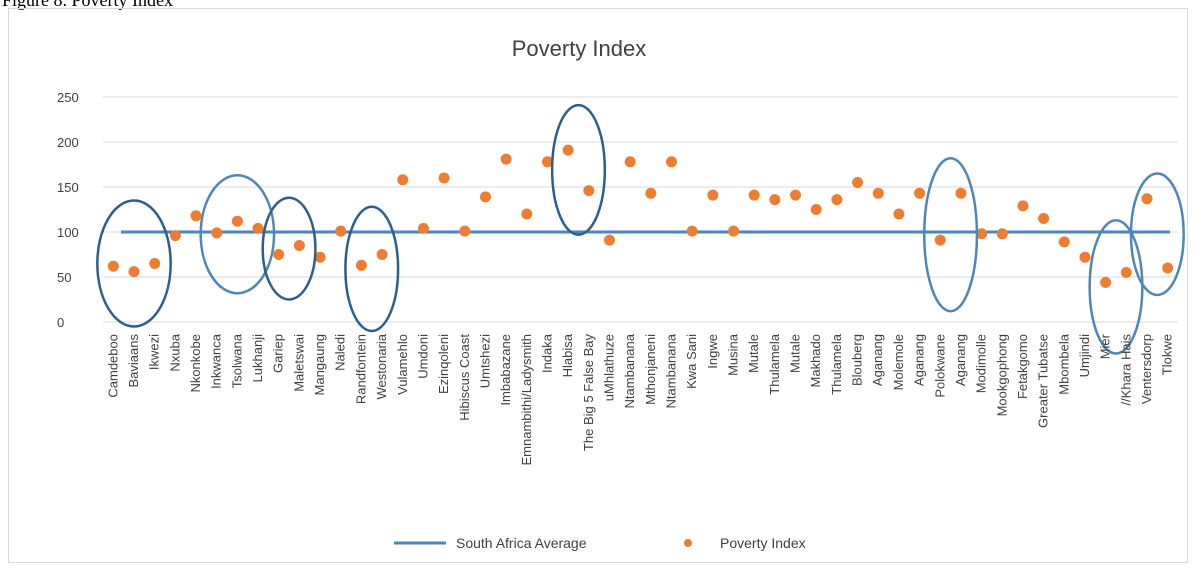  What do you see at coordinates (278, 353) in the screenshot?
I see `x-tick-label: Gariep` at bounding box center [278, 353].